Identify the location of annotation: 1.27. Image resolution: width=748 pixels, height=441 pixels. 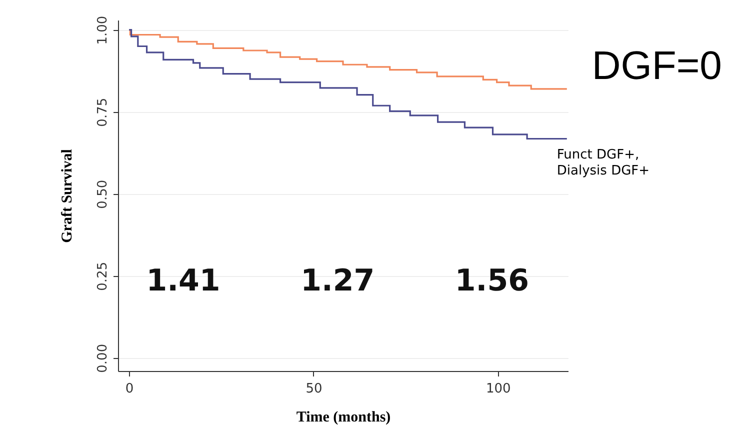
(337, 280).